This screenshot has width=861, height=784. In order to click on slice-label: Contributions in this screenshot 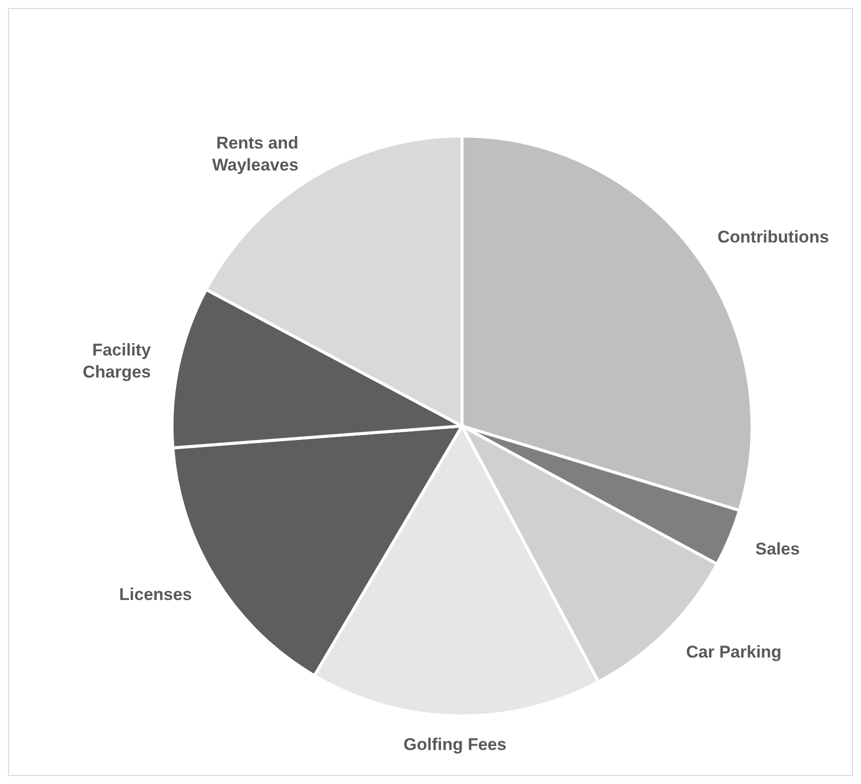, I will do `click(773, 236)`.